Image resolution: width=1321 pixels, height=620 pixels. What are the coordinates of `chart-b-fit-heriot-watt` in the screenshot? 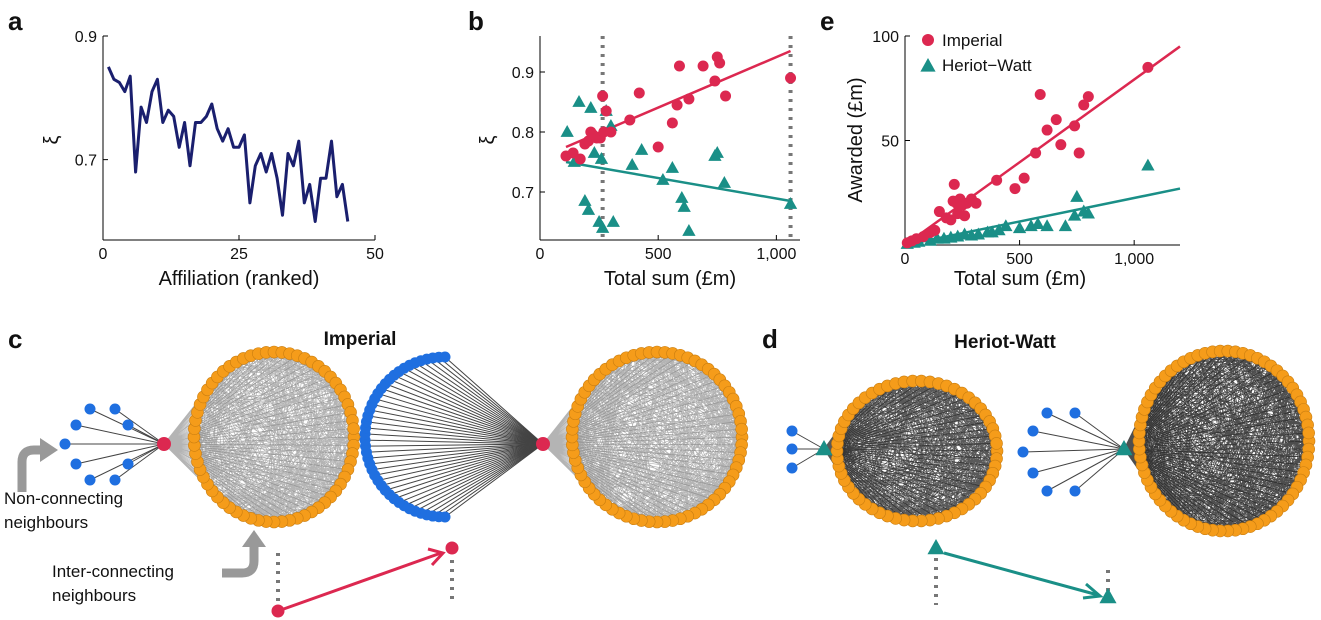 It's located at (678, 181).